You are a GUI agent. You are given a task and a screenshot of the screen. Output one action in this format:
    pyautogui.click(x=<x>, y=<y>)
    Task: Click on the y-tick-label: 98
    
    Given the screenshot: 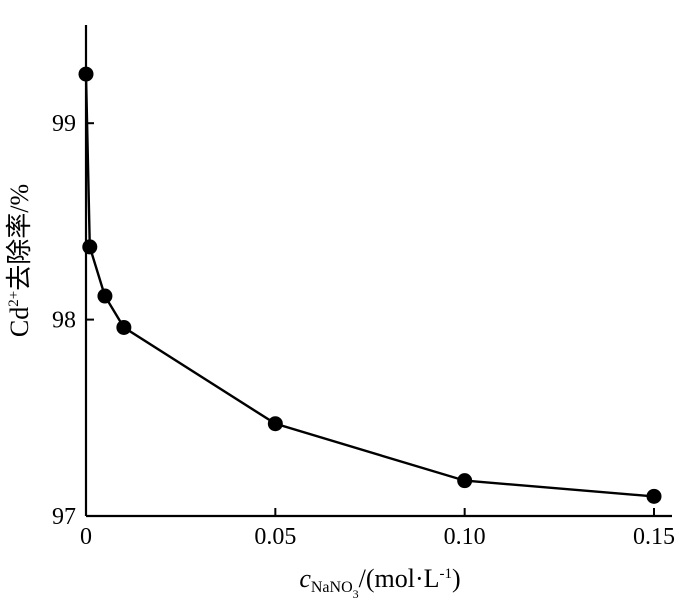 What is the action you would take?
    pyautogui.click(x=64, y=321)
    